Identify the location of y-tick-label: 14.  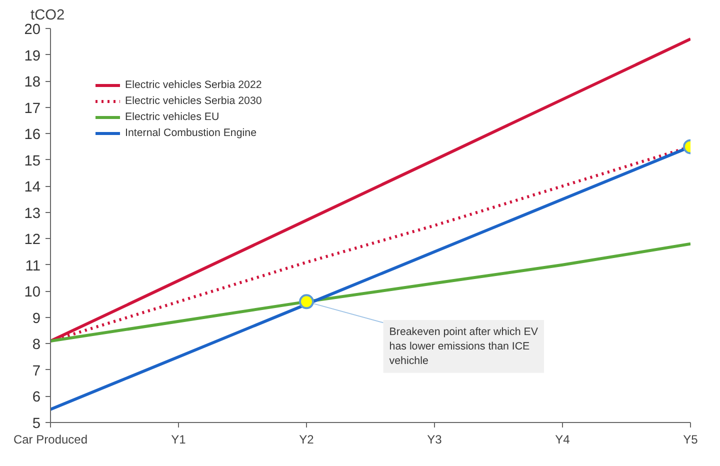
(32, 188).